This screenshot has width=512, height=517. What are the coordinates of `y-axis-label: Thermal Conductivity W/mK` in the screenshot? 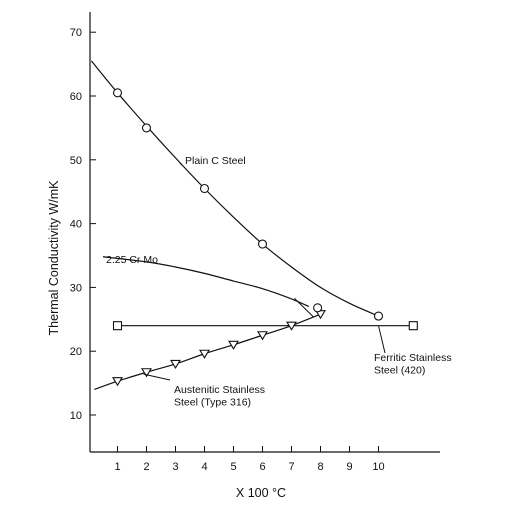 It's located at (54, 258).